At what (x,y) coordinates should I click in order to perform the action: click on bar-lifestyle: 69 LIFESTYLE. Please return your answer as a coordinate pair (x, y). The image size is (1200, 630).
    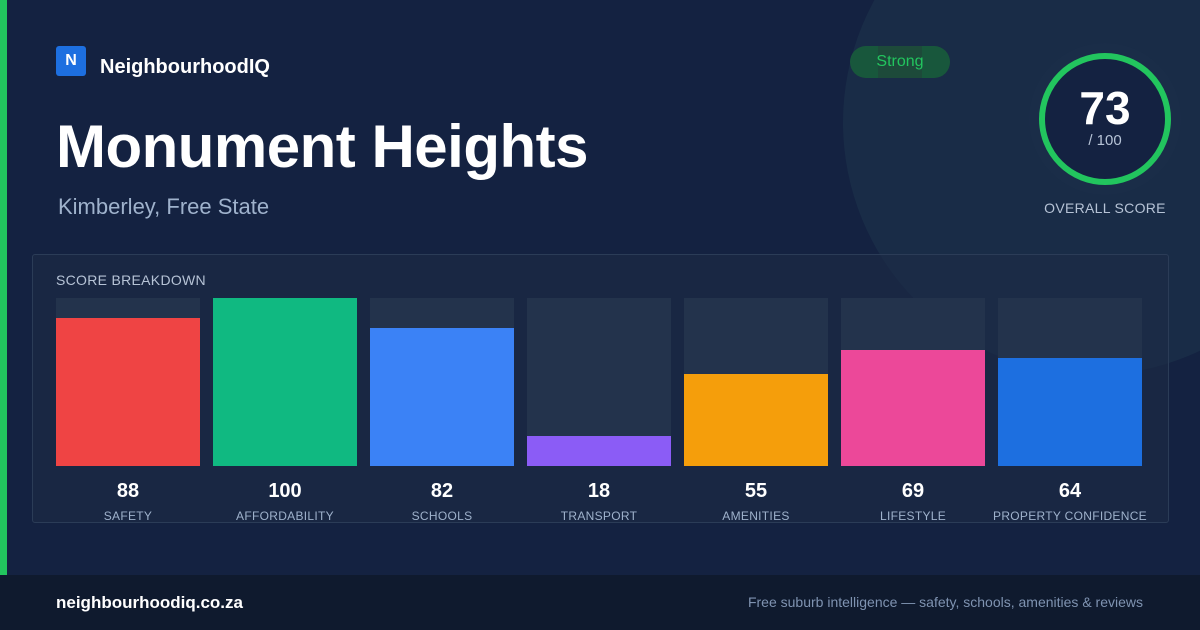
    Looking at the image, I should click on (913, 410).